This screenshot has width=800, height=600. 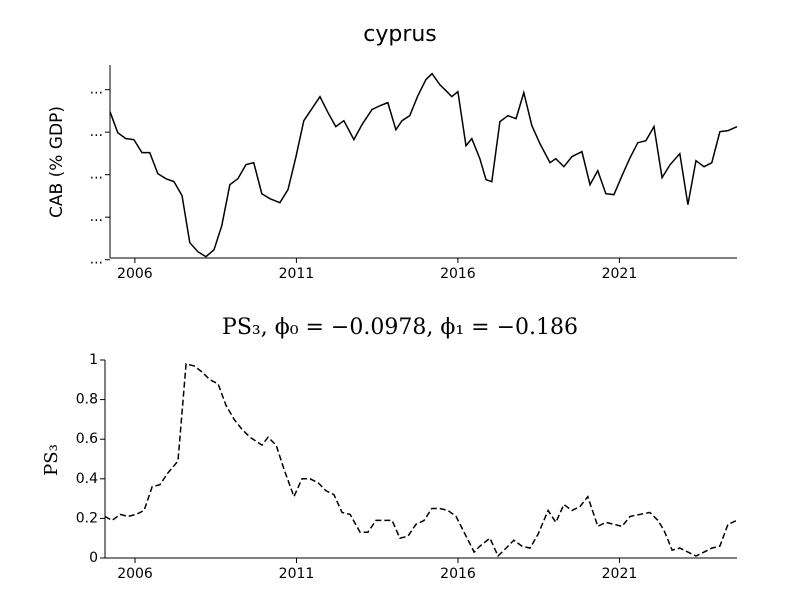 What do you see at coordinates (57, 162) in the screenshot?
I see `y-axis-label: CAB (% GDP)` at bounding box center [57, 162].